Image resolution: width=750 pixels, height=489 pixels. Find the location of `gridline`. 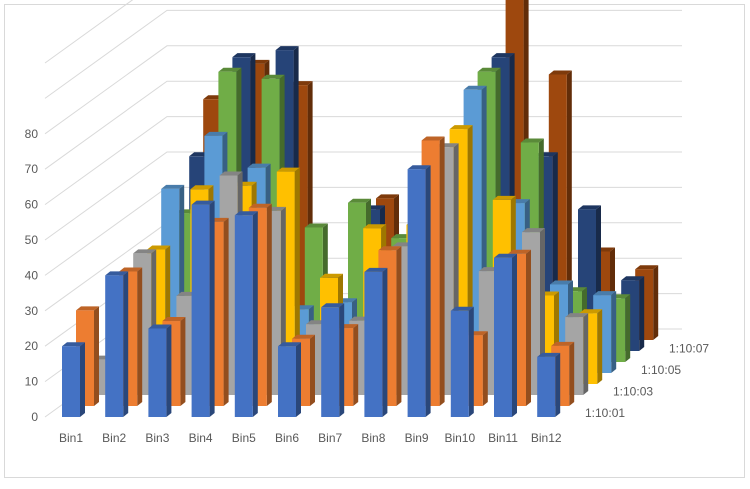

gridline is located at coordinates (89, 32).